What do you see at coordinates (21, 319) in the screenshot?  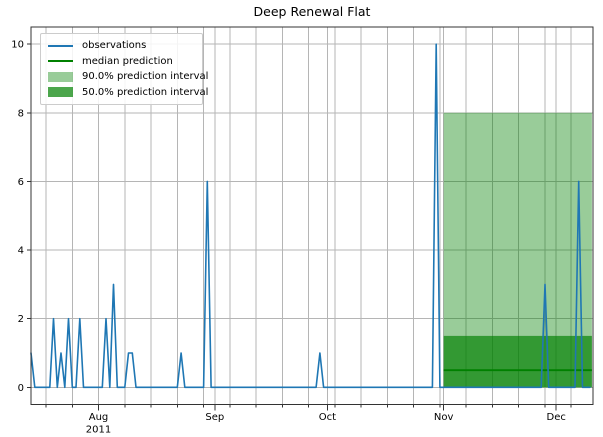 I see `y-tick-label: 2` at bounding box center [21, 319].